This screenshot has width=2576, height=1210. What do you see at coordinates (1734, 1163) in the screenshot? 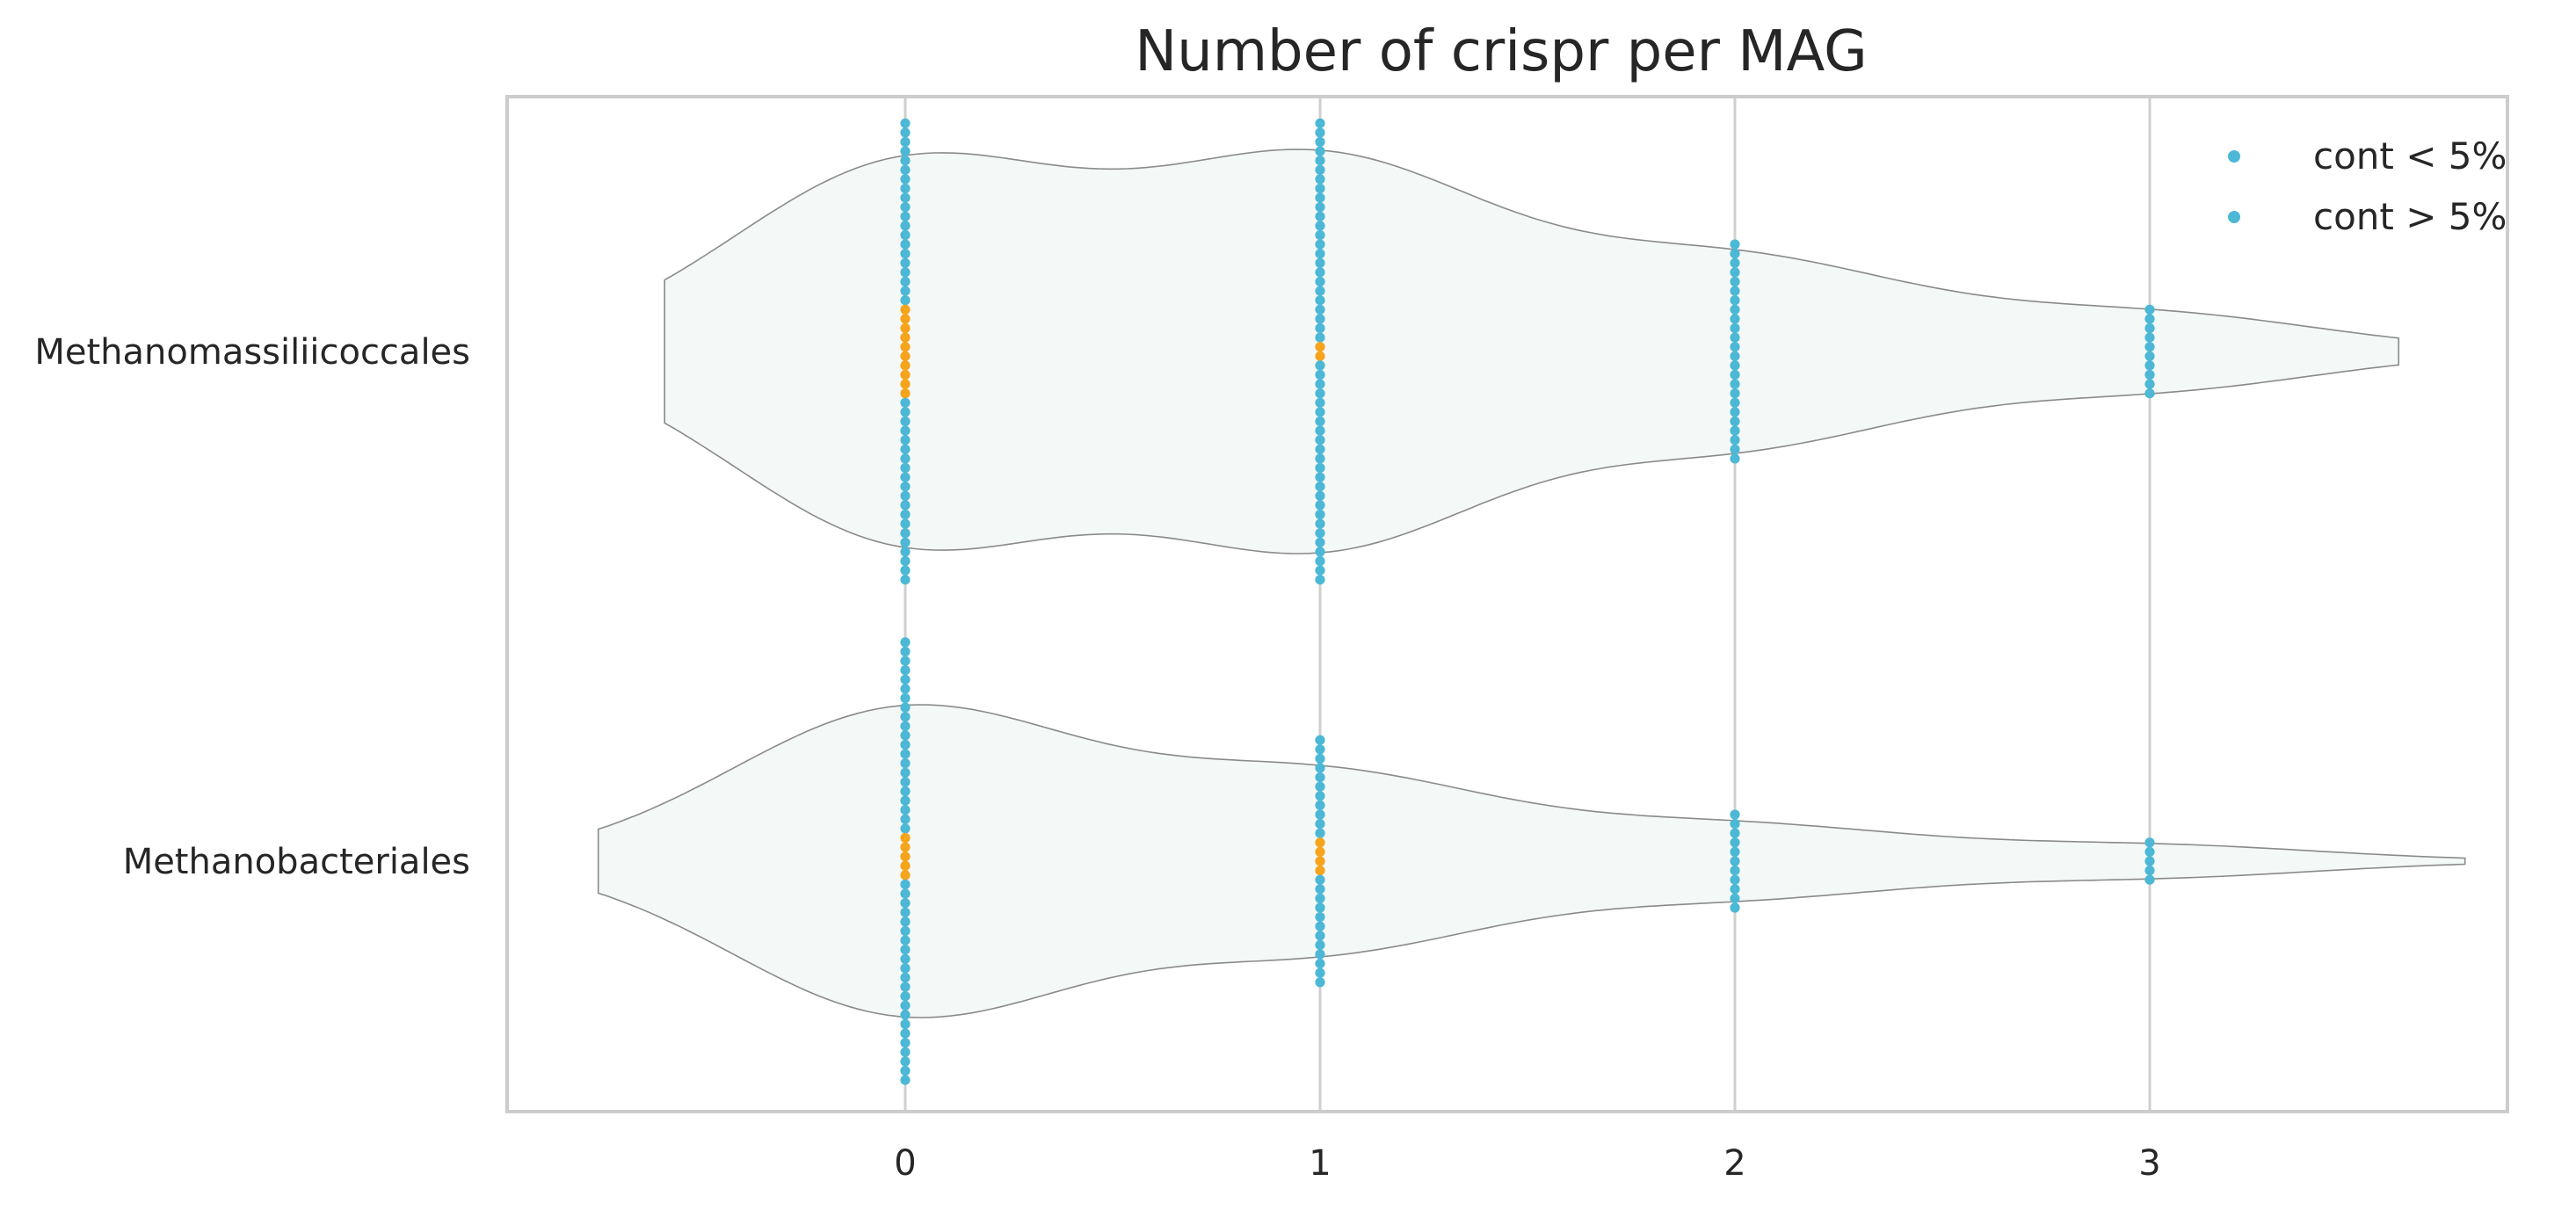
I see `x-tick-label: 2` at bounding box center [1734, 1163].